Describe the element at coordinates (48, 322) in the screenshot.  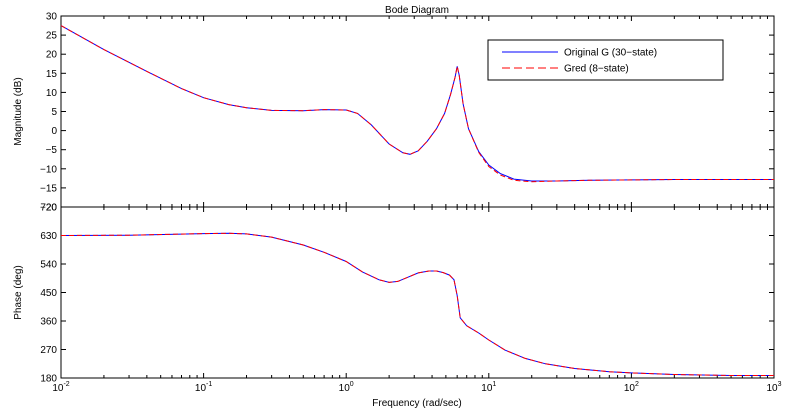
I see `phase-y-tick-label: 360` at that location.